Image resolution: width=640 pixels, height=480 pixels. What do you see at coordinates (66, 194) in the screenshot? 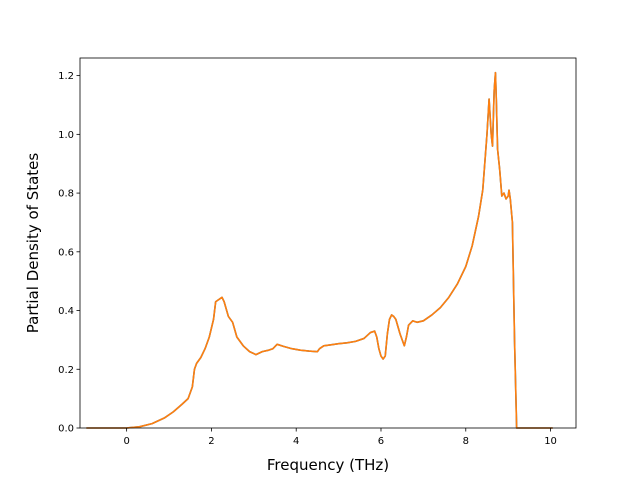
I see `y-tick-label: 0.8` at bounding box center [66, 194].